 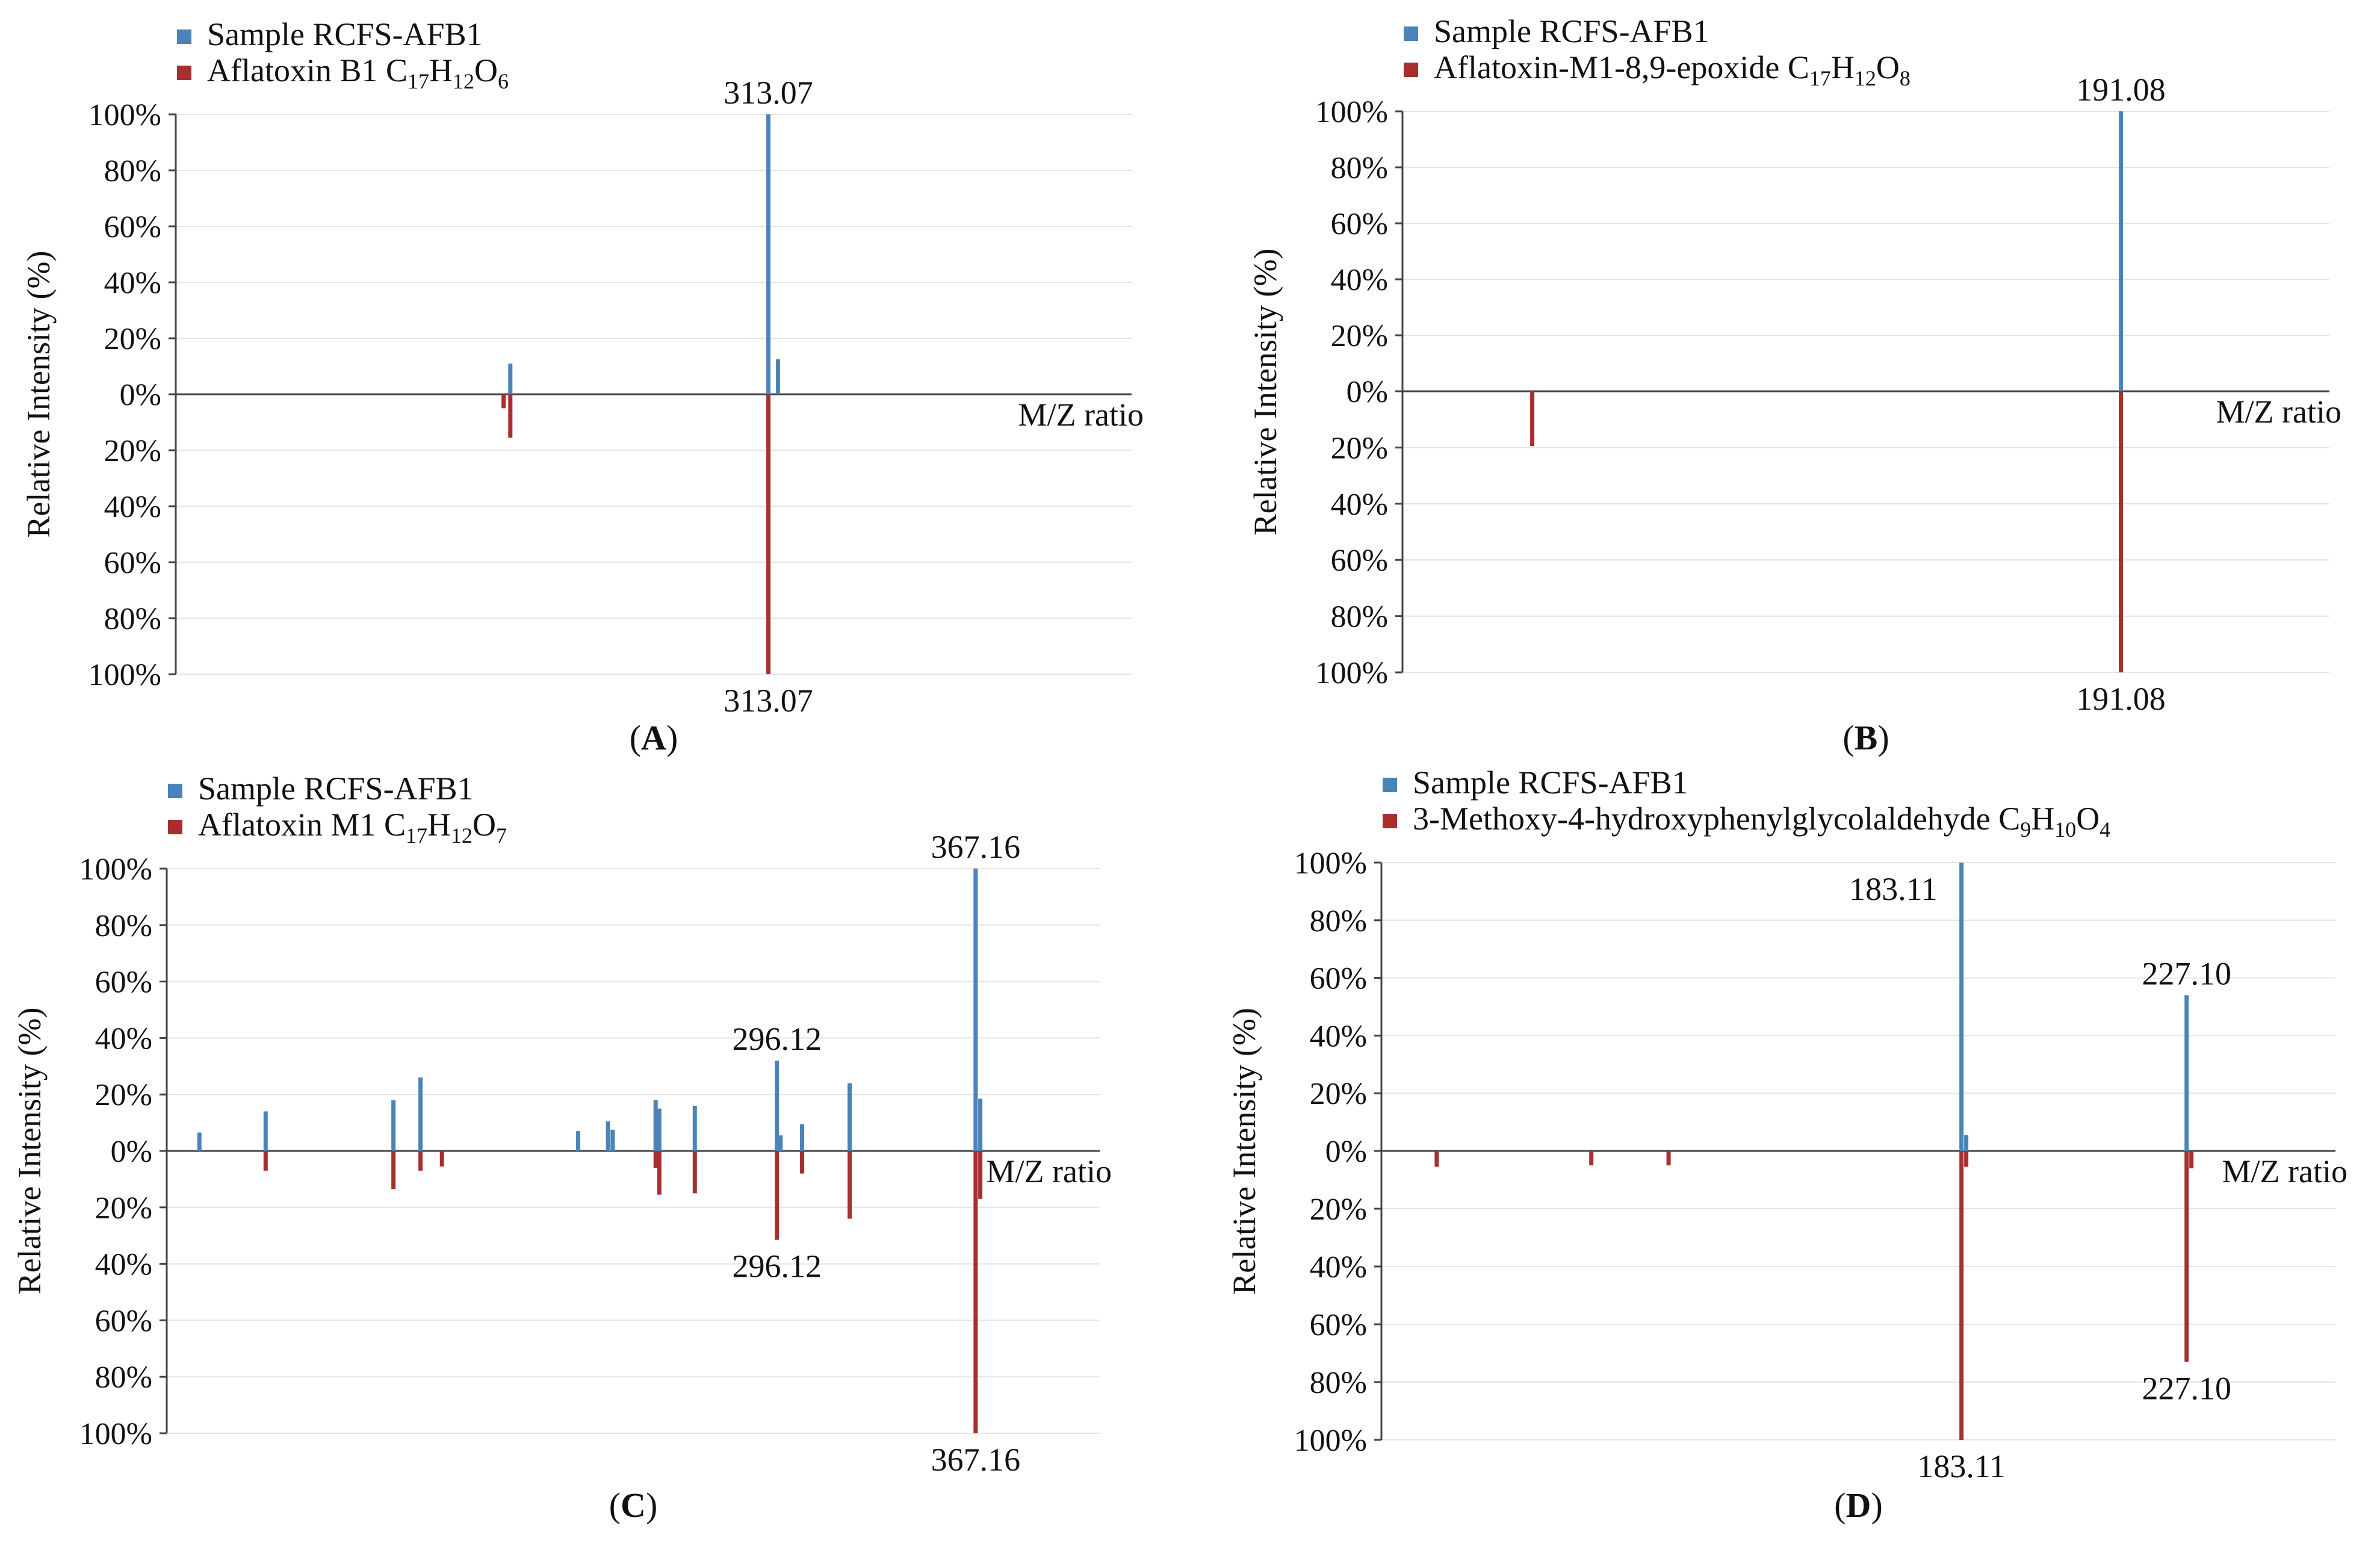 What do you see at coordinates (2121, 90) in the screenshot?
I see `peak-label: 191.08` at bounding box center [2121, 90].